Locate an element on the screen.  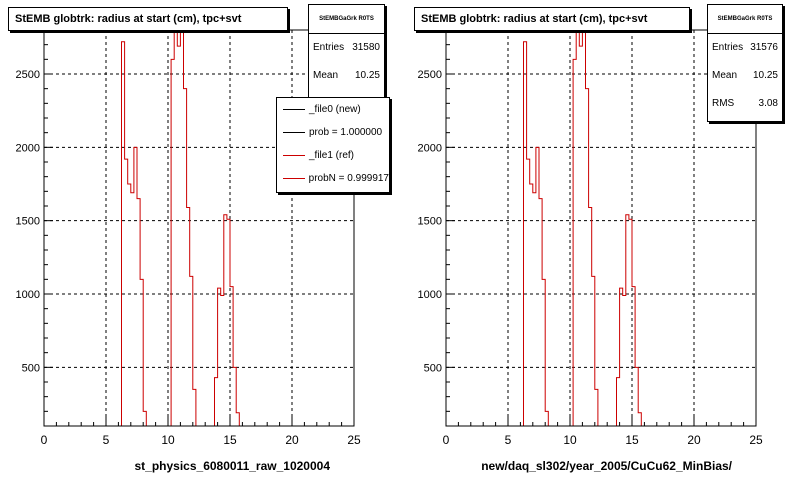
right-x-tick-label: 5 is located at coordinates (508, 440).